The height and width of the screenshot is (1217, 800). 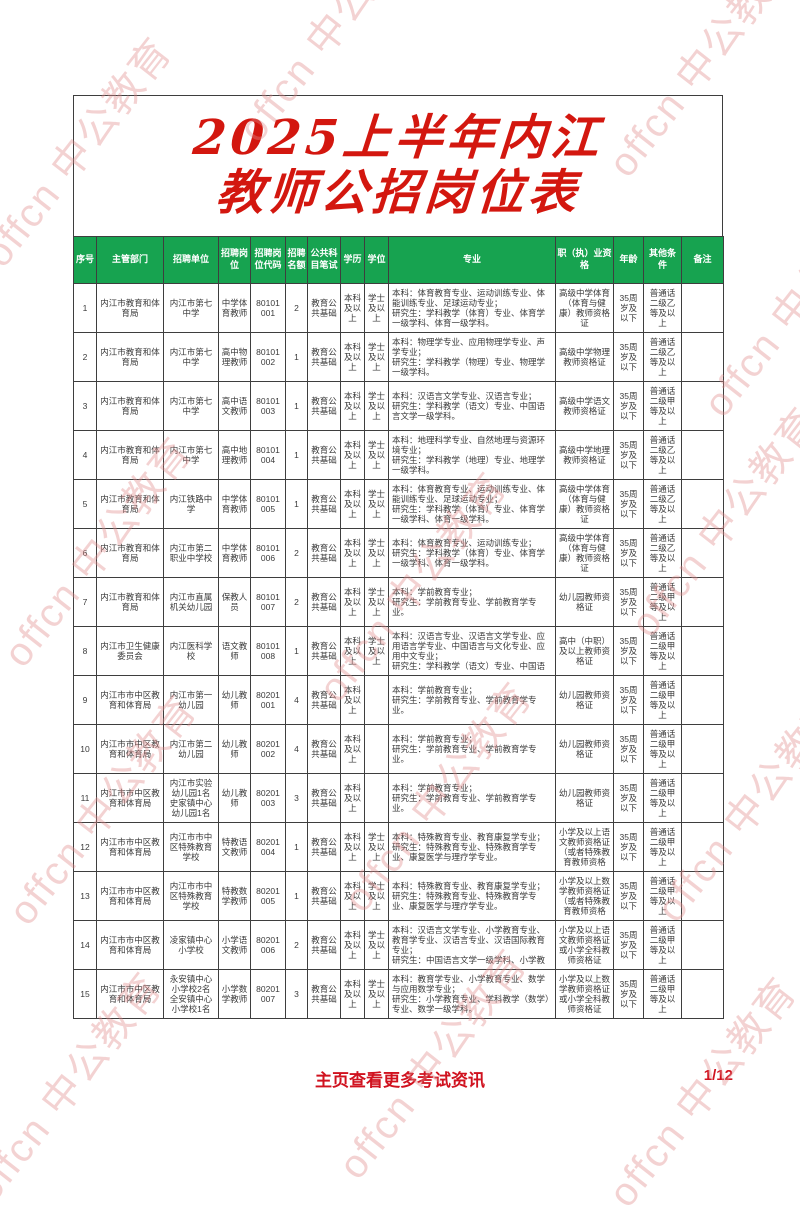 What do you see at coordinates (400, 1080) in the screenshot?
I see `footer-link: 主页查看更多考试资讯` at bounding box center [400, 1080].